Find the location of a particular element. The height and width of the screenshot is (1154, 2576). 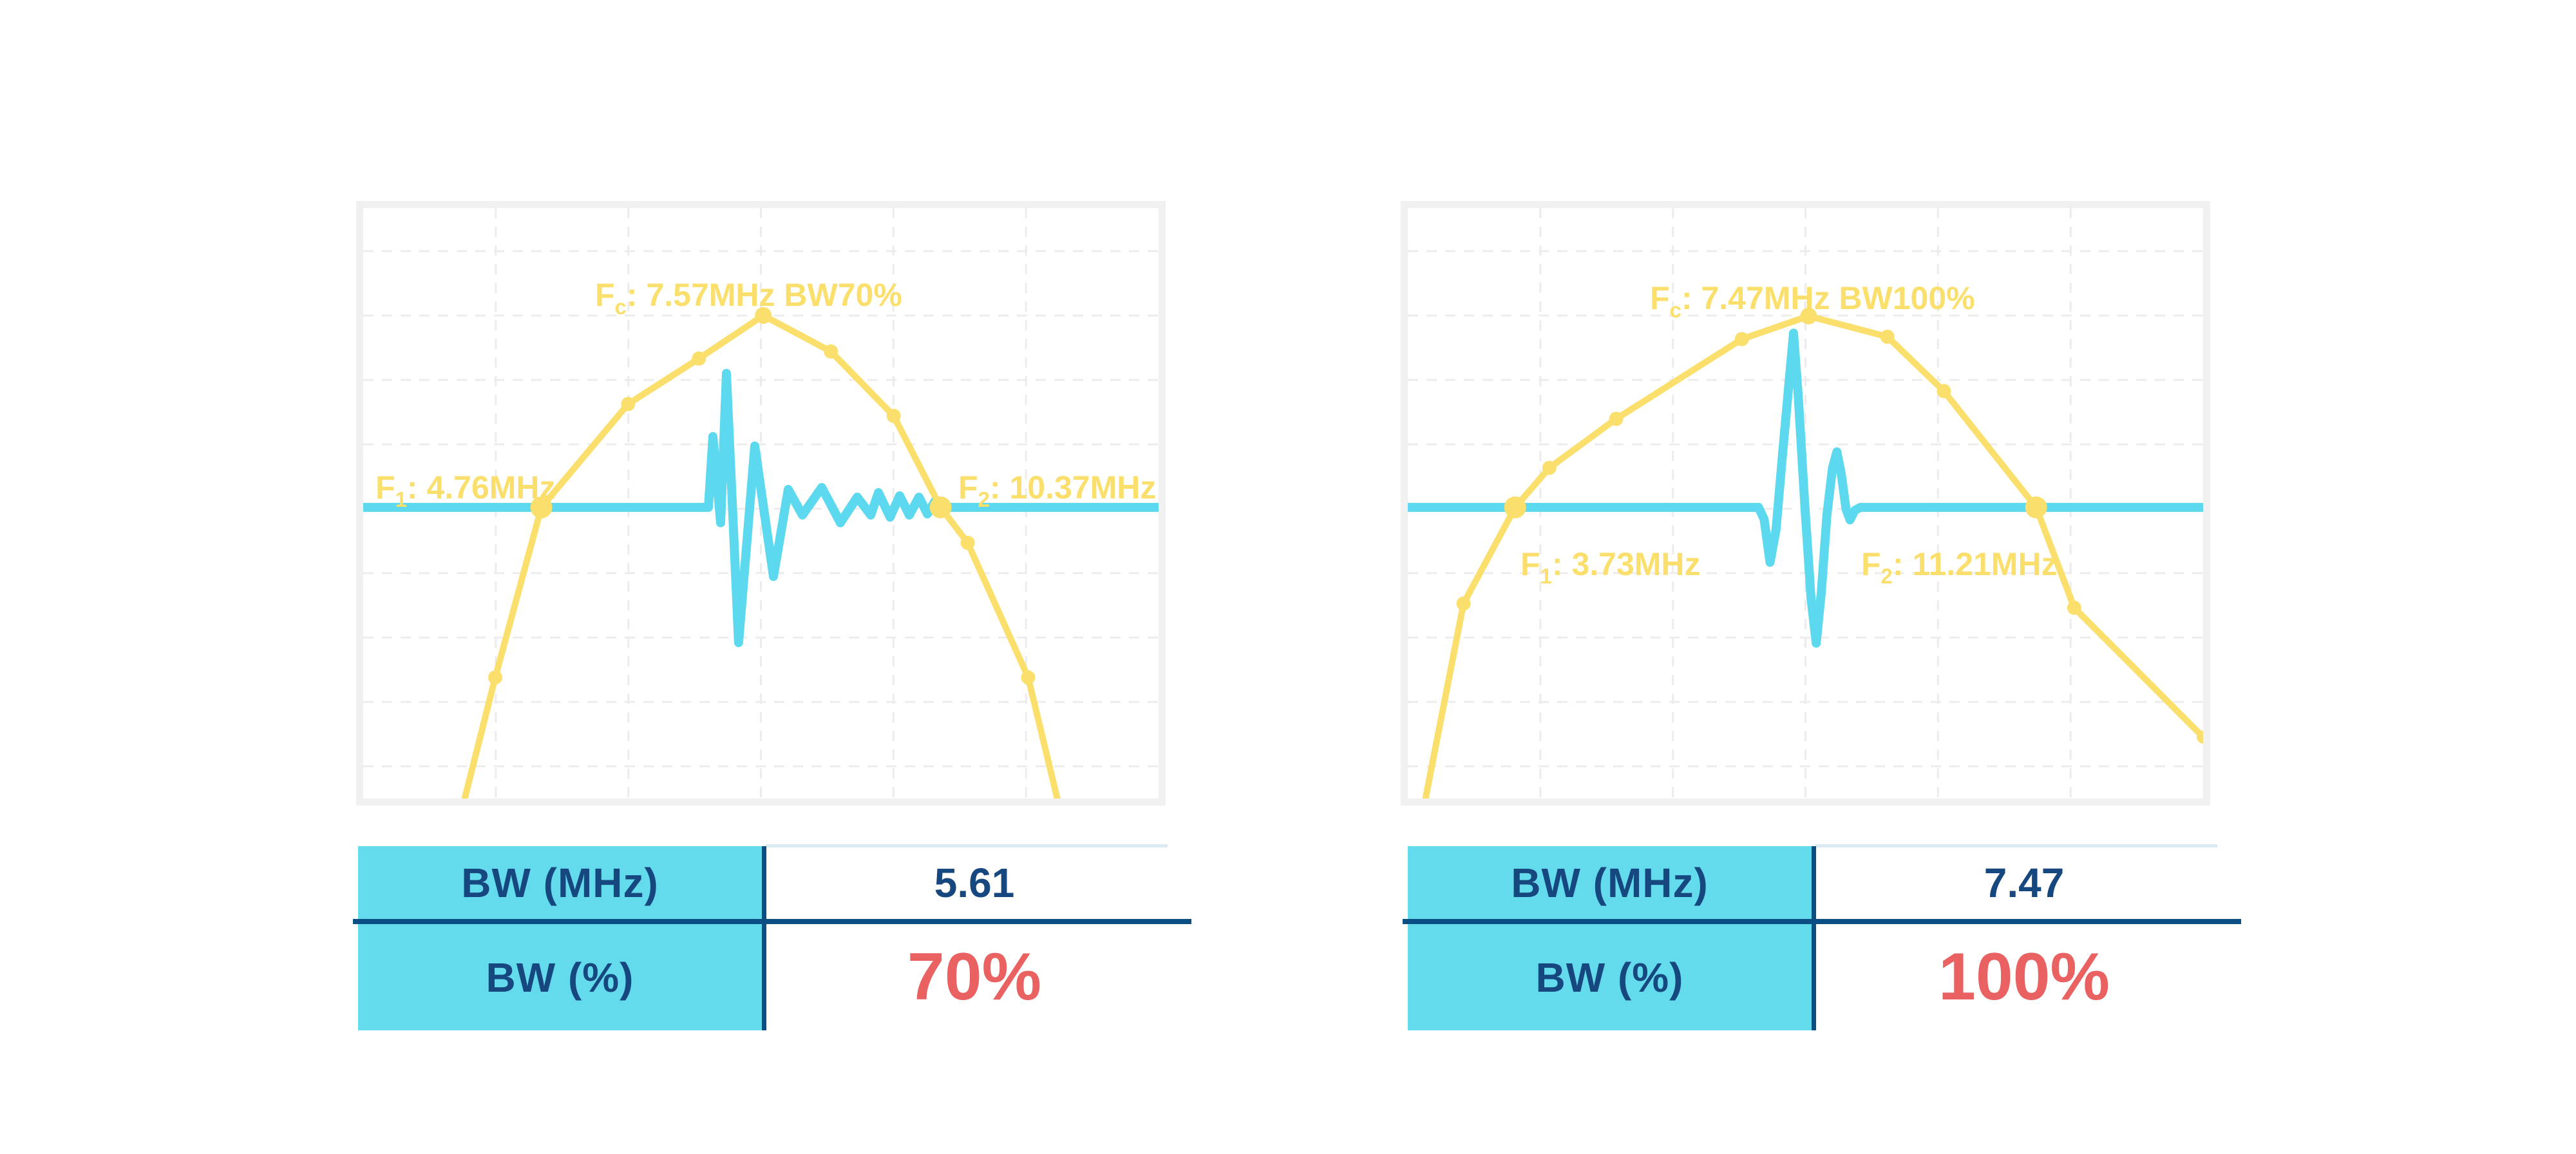

bw-percent-value: 70% is located at coordinates (975, 977).